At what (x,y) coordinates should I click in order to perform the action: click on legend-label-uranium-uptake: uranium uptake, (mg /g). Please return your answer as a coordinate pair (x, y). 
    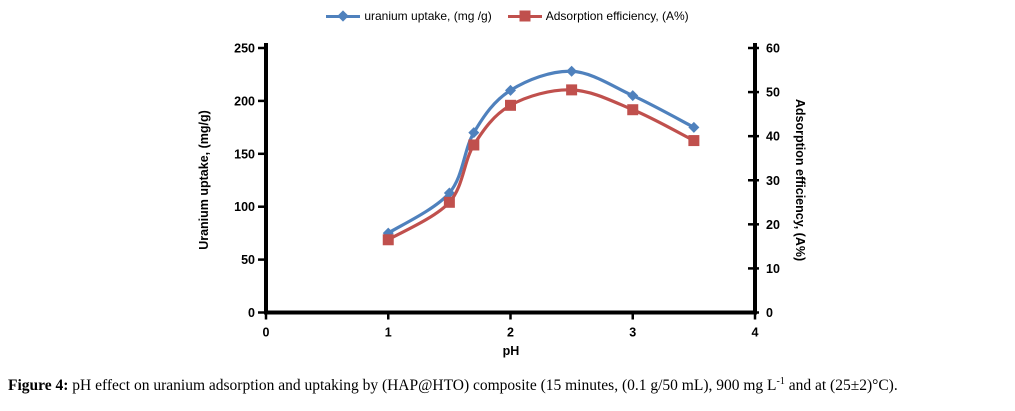
    Looking at the image, I should click on (428, 16).